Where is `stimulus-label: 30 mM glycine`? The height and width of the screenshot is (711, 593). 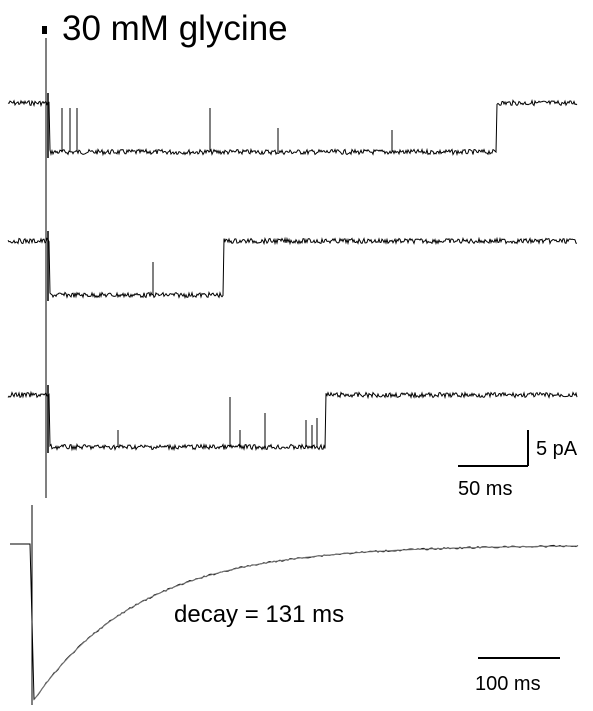
stimulus-label: 30 mM glycine is located at coordinates (175, 28).